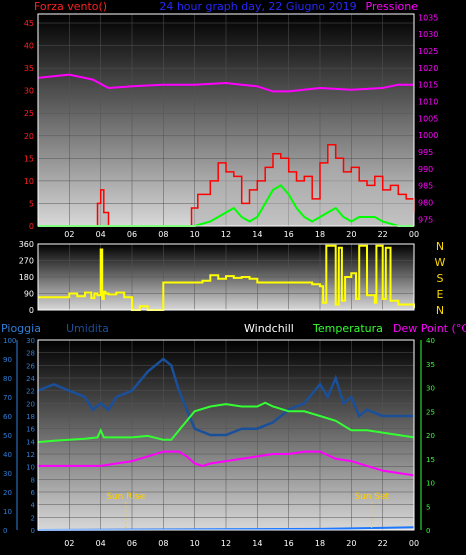  I want to click on temp-x-tick-label: 00, so click(414, 543).